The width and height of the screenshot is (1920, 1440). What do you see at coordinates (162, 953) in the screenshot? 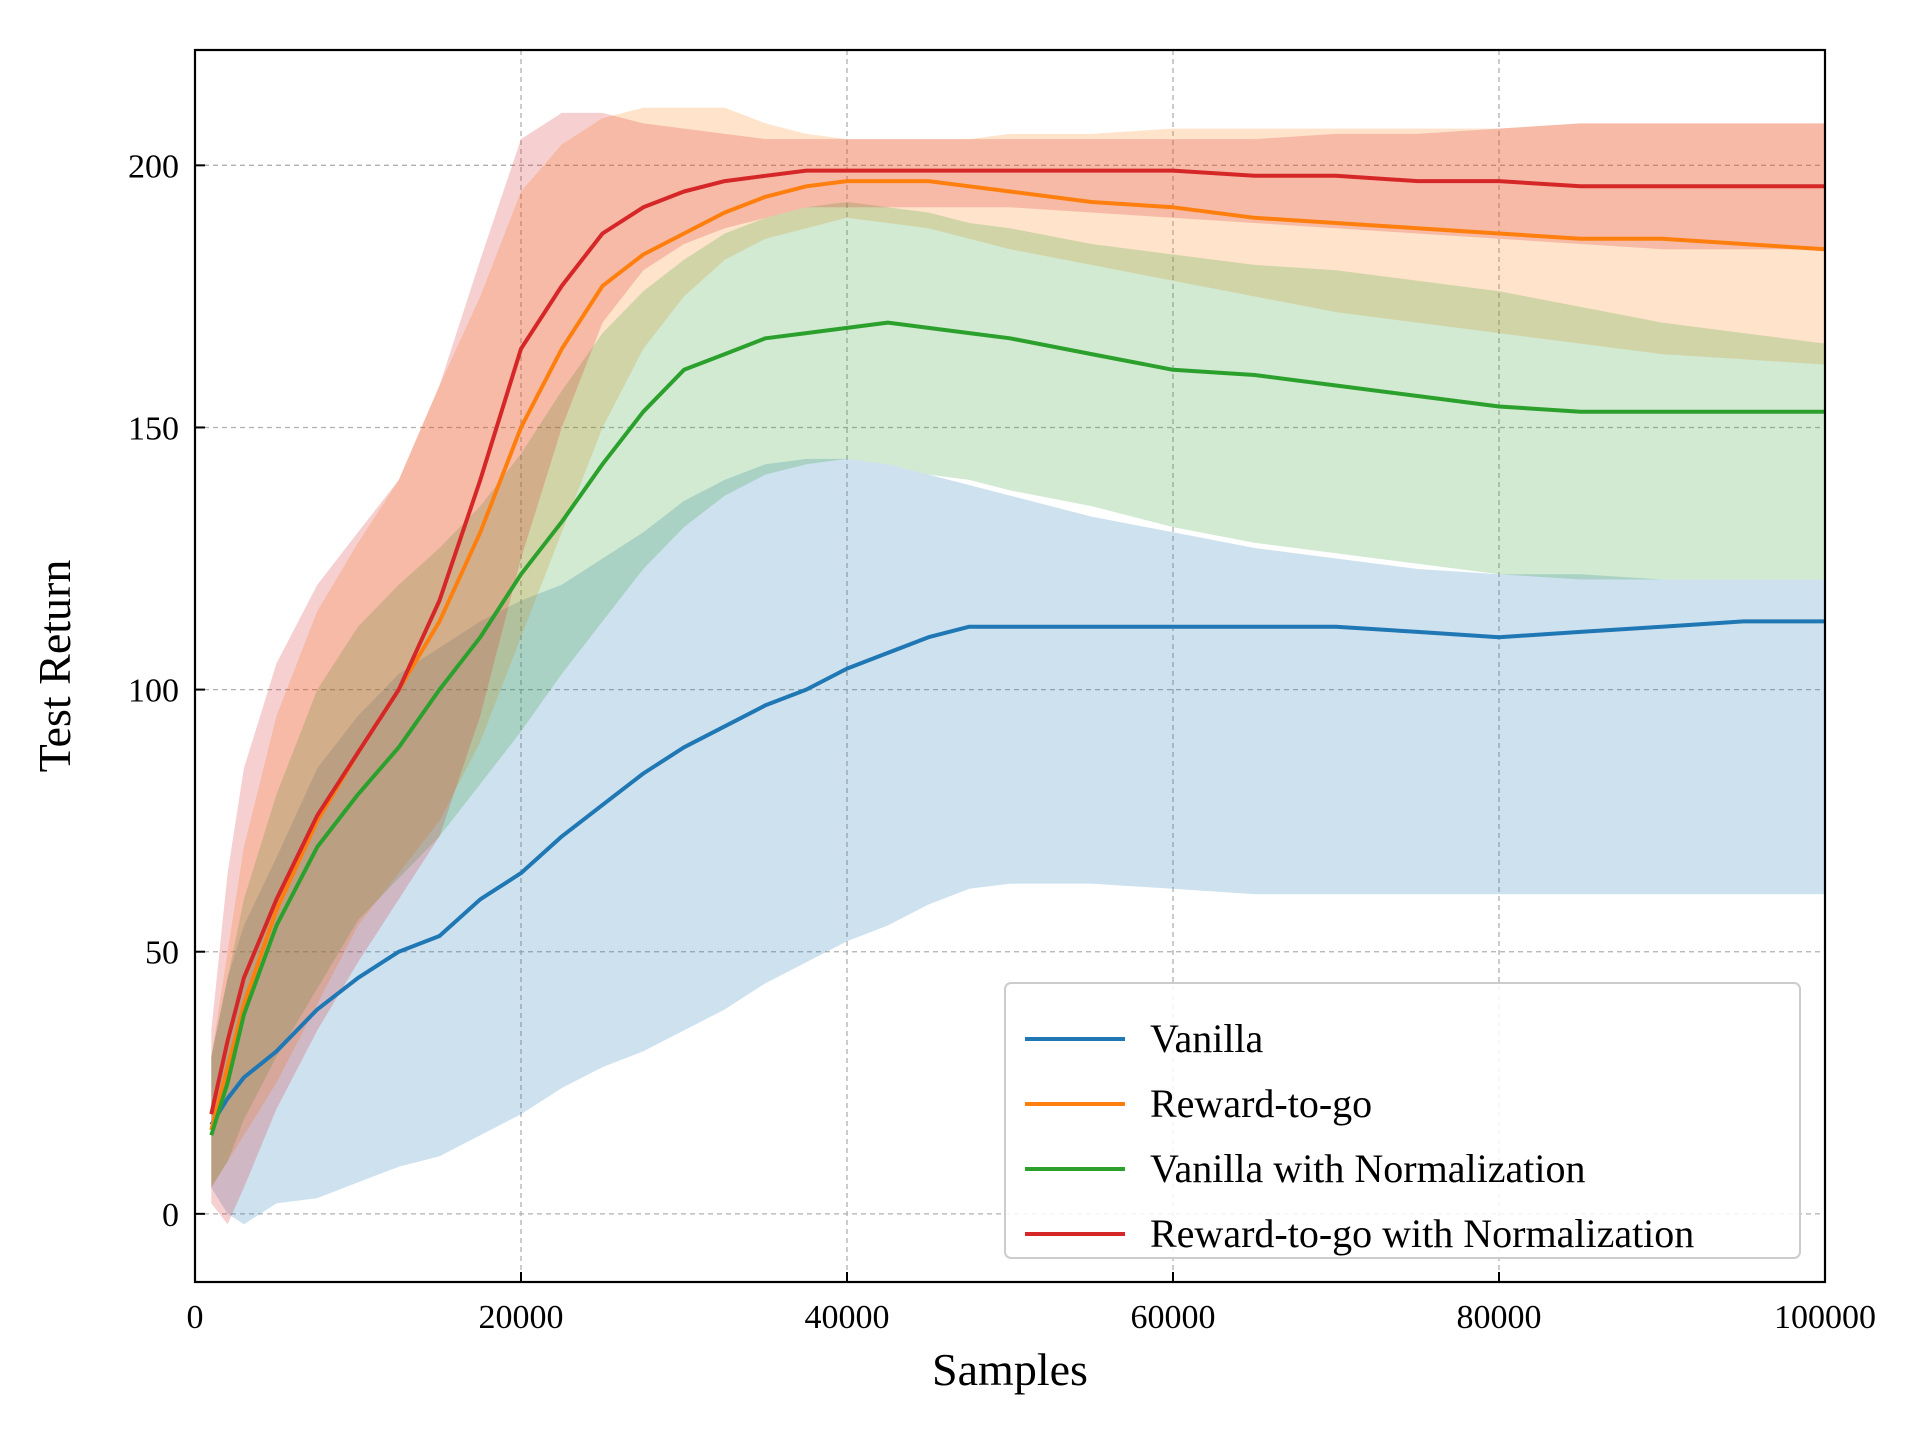
I see `y-tick-label: 50` at bounding box center [162, 953].